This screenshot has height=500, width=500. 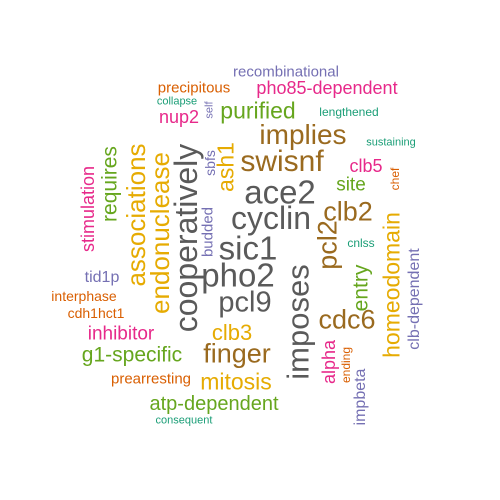 What do you see at coordinates (329, 362) in the screenshot?
I see `word-alpha: alpha` at bounding box center [329, 362].